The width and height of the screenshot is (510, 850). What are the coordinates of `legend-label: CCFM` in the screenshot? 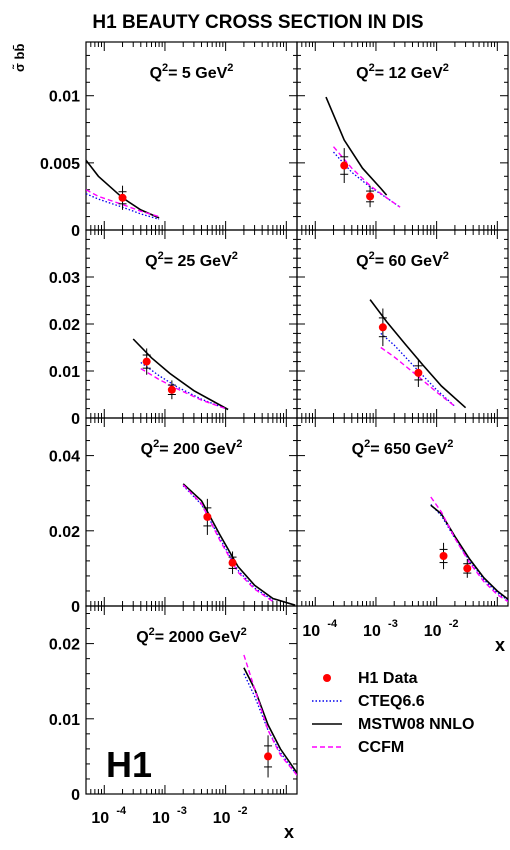 It's located at (381, 747).